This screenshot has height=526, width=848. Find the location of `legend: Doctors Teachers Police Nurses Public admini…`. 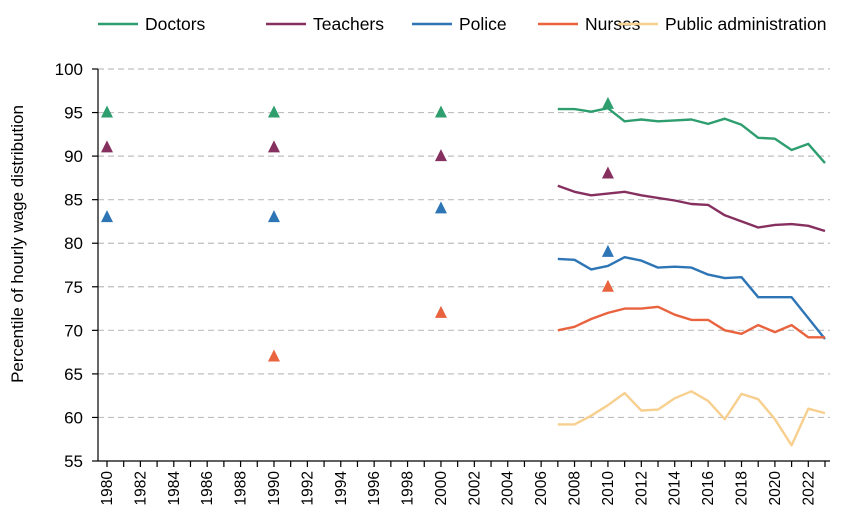

legend: Doctors Teachers Police Nurses Public admini… is located at coordinates (462, 24).